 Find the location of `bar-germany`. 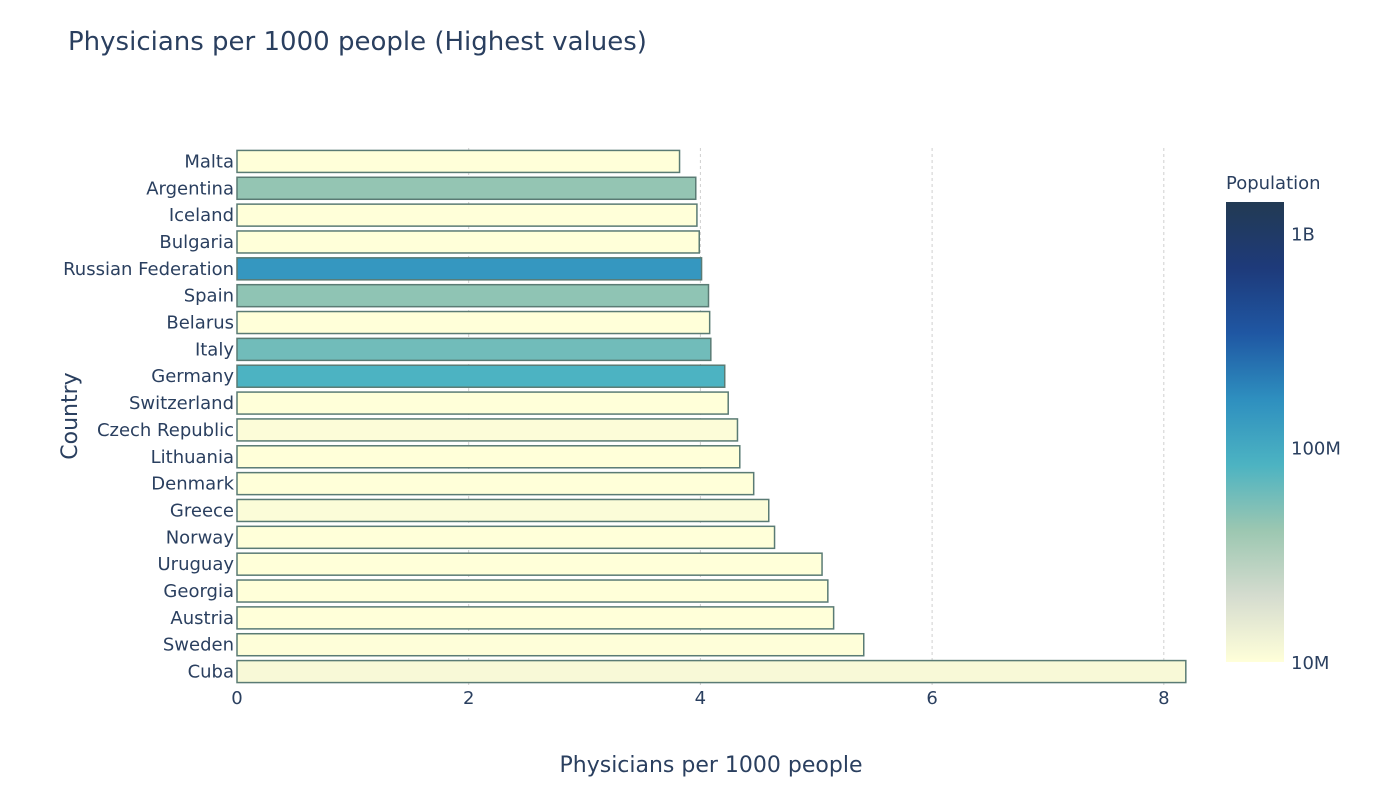

bar-germany is located at coordinates (481, 376).